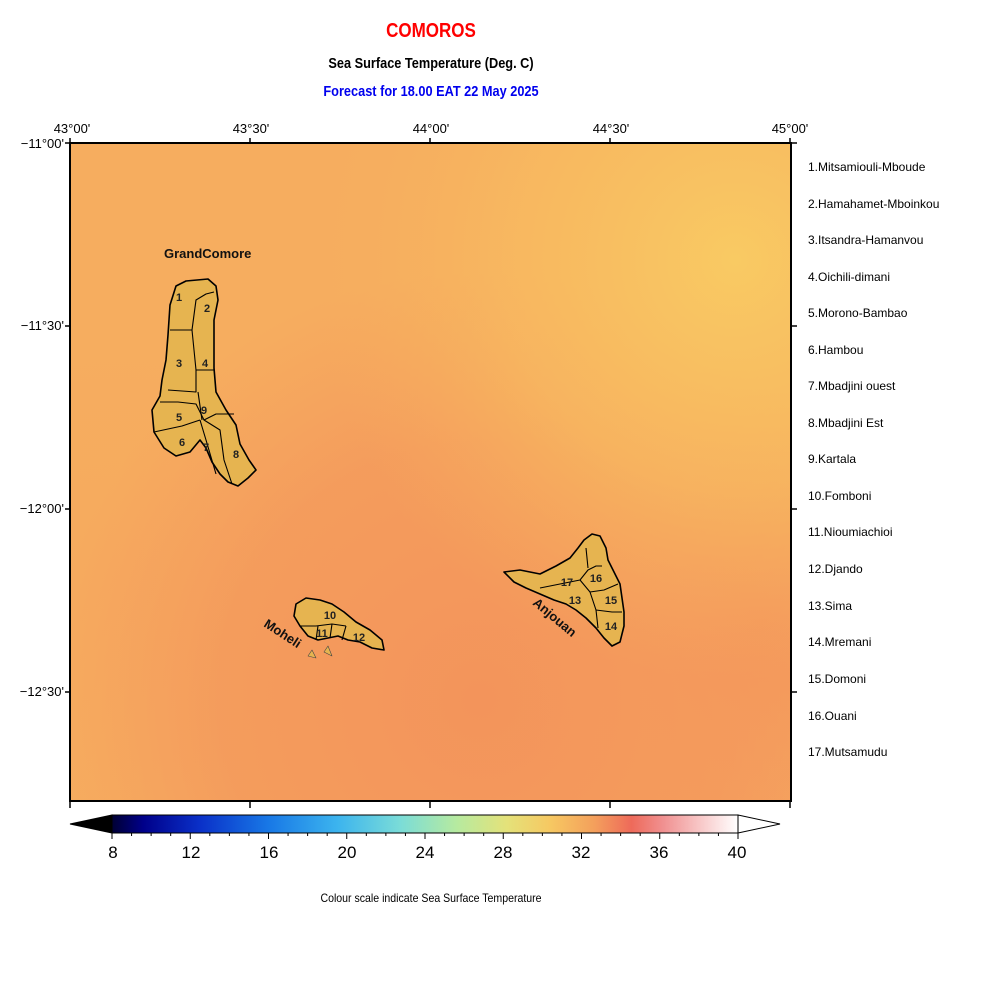 This screenshot has height=1000, width=1000. Describe the element at coordinates (867, 167) in the screenshot. I see `legend-item: 1.Mitsamiouli-Mboude` at that location.